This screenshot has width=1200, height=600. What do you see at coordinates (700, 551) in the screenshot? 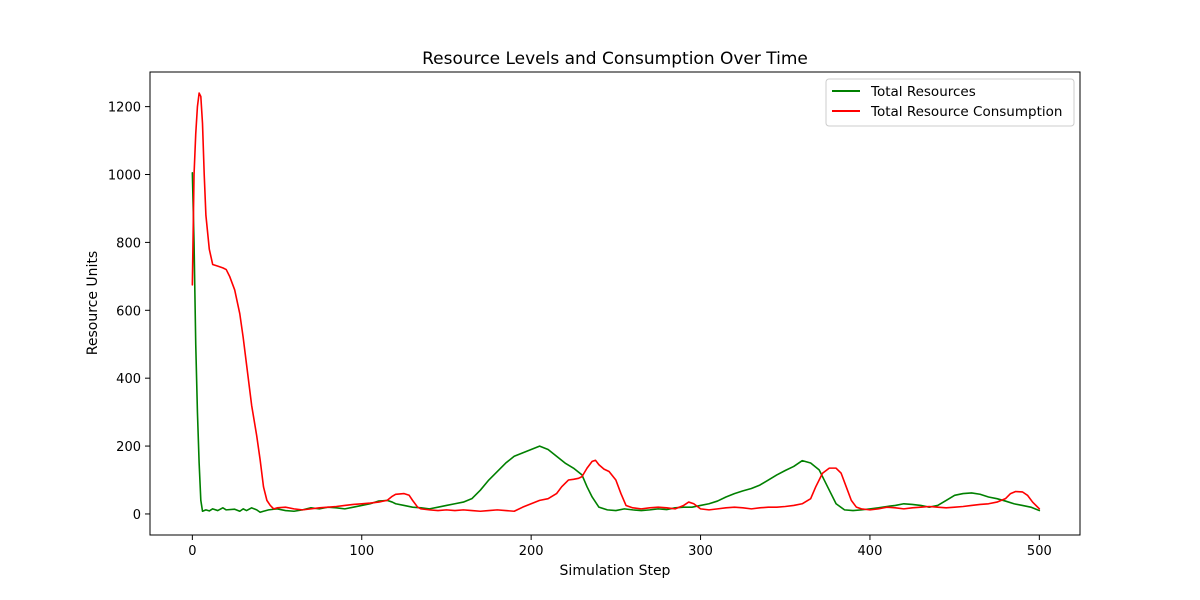
I see `x-tick-label: 300` at bounding box center [700, 551].